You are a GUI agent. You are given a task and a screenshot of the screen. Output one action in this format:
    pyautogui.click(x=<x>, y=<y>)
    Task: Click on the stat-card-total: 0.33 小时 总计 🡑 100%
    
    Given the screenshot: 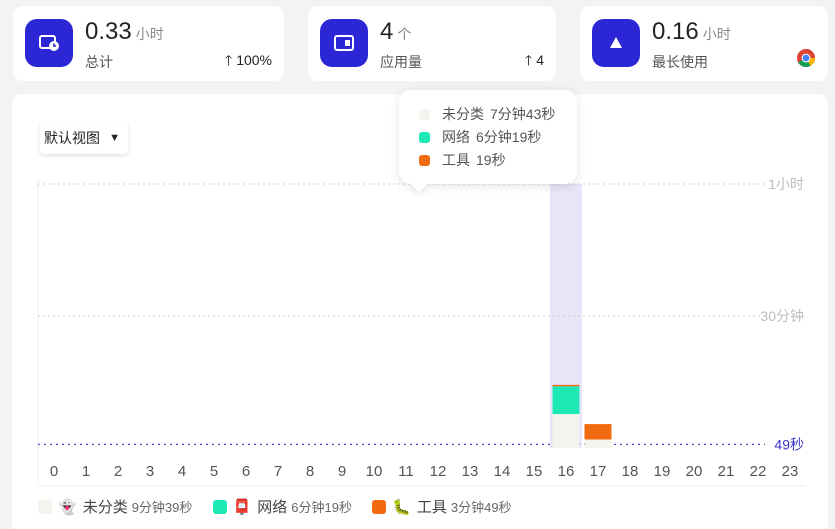 What is the action you would take?
    pyautogui.click(x=148, y=43)
    